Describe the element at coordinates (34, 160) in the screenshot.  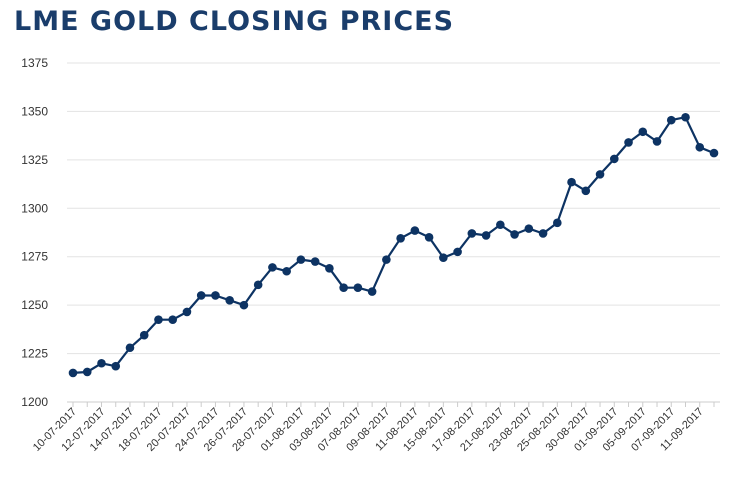
I see `y-tick-label: 1325` at that location.